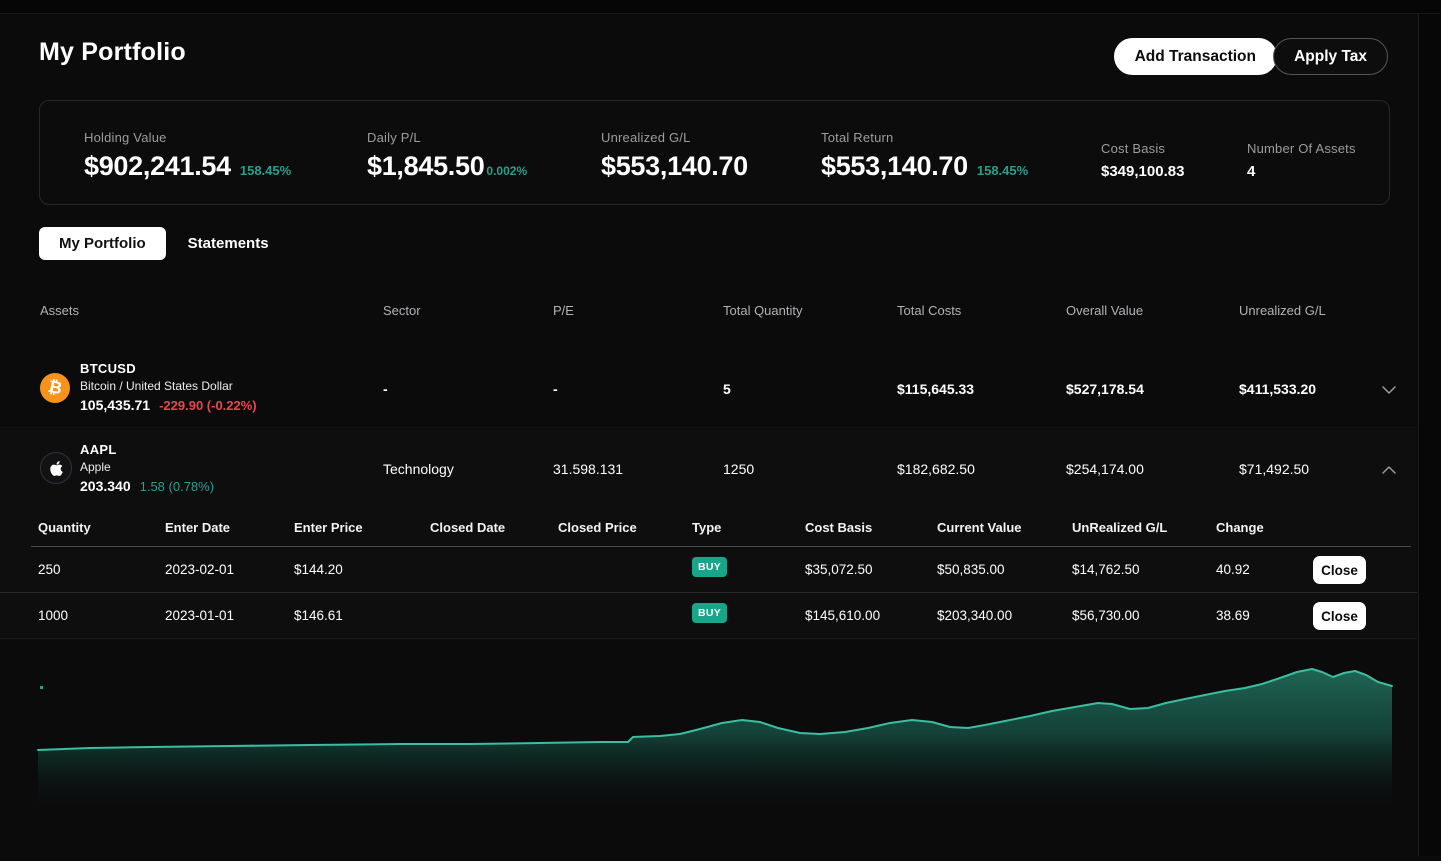 Image resolution: width=1441 pixels, height=861 pixels. What do you see at coordinates (426, 166) in the screenshot?
I see `stat-value: $1,845.50` at bounding box center [426, 166].